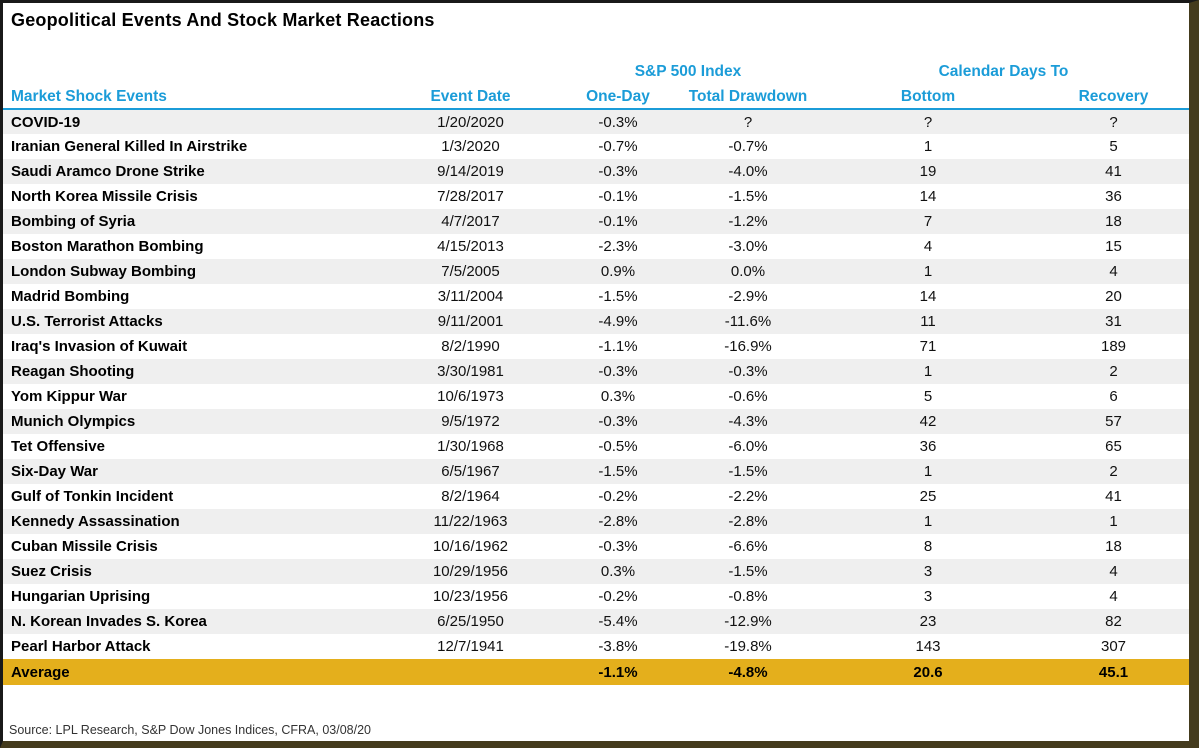 The image size is (1199, 748). Describe the element at coordinates (1113, 122) in the screenshot. I see `recovery-cell: ?` at that location.